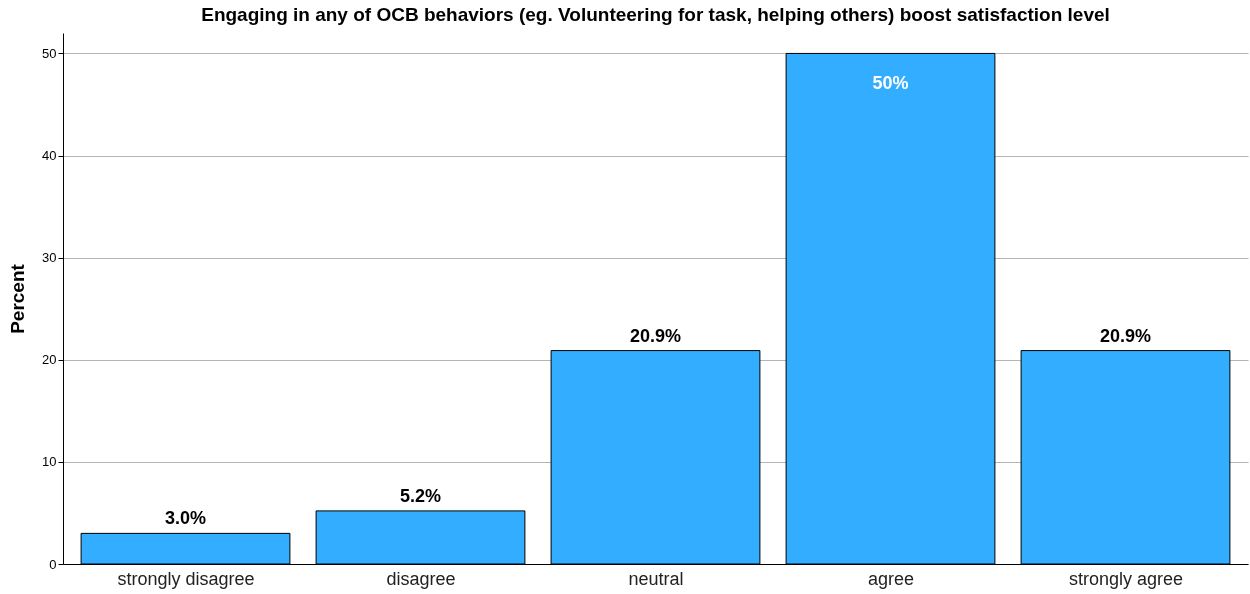  Describe the element at coordinates (891, 578) in the screenshot. I see `x-tick-label: agree` at that location.